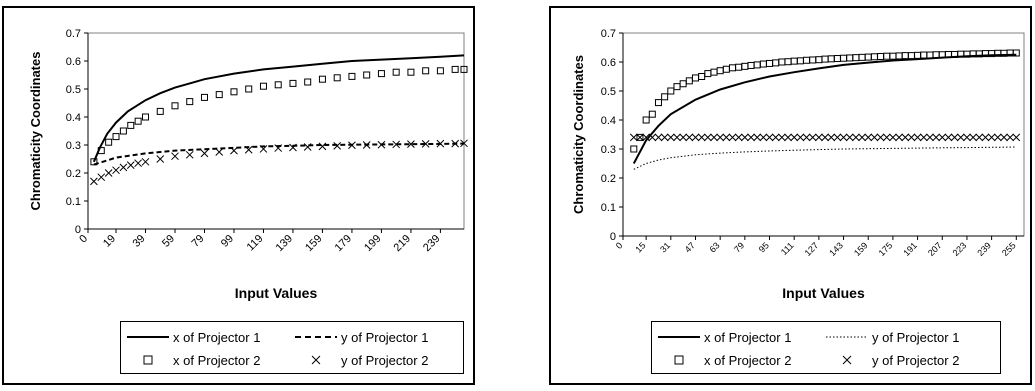 The image size is (1035, 391). What do you see at coordinates (148, 337) in the screenshot?
I see `solid-line-legend-icon` at bounding box center [148, 337].